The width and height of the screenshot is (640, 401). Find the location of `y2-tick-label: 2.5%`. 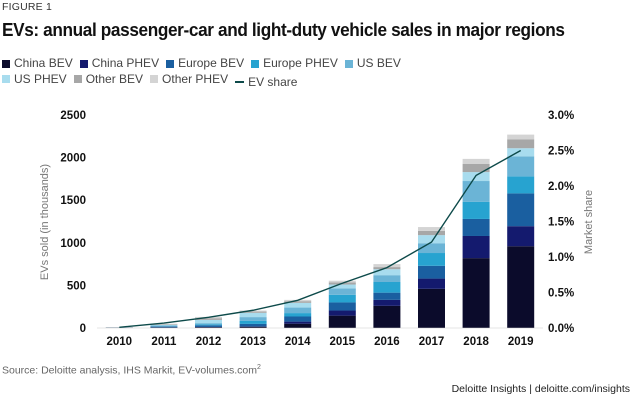

y2-tick-label: 2.5% is located at coordinates (561, 152).